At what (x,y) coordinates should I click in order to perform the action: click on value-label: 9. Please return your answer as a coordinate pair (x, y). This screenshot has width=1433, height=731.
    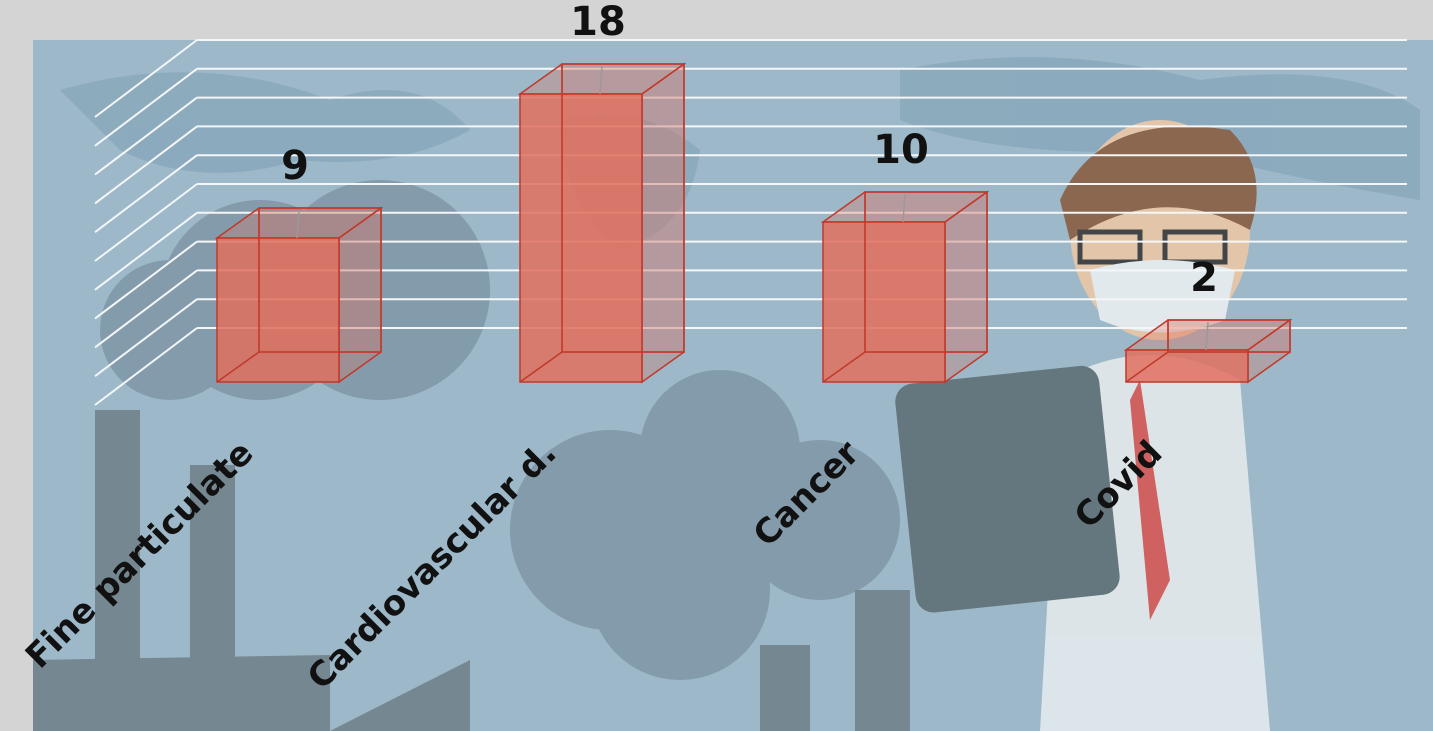
    Looking at the image, I should click on (295, 166).